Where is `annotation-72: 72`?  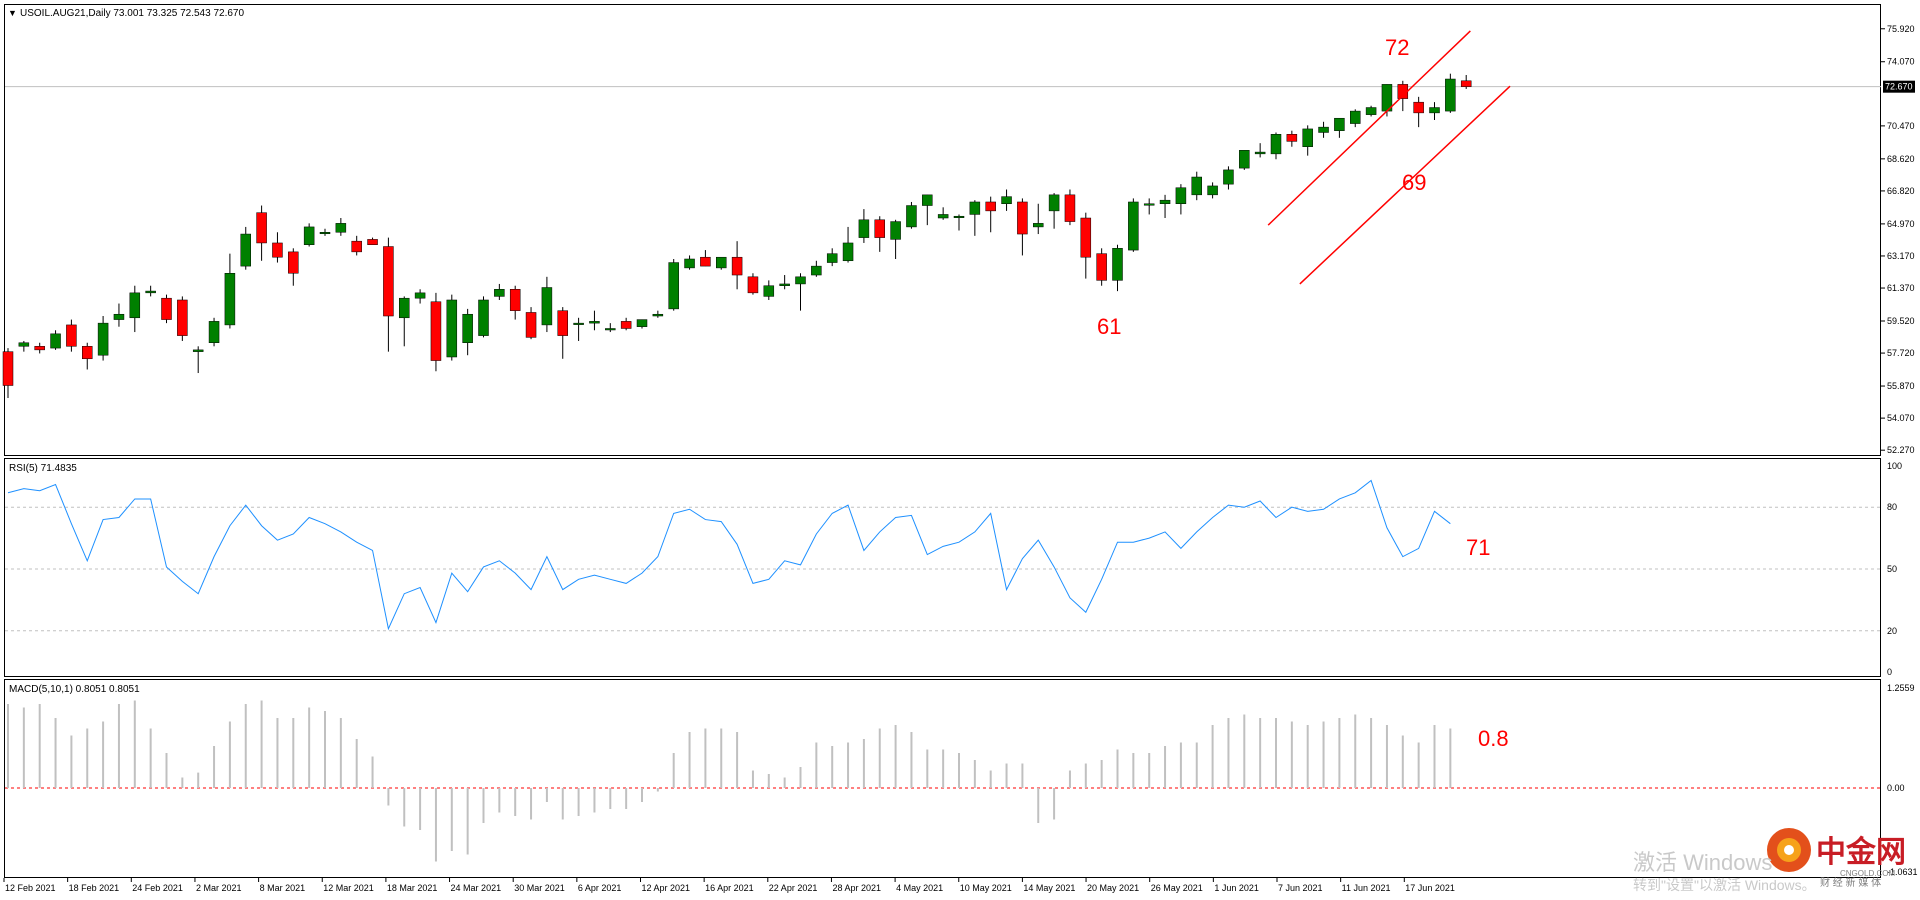
annotation-72: 72 is located at coordinates (1397, 47).